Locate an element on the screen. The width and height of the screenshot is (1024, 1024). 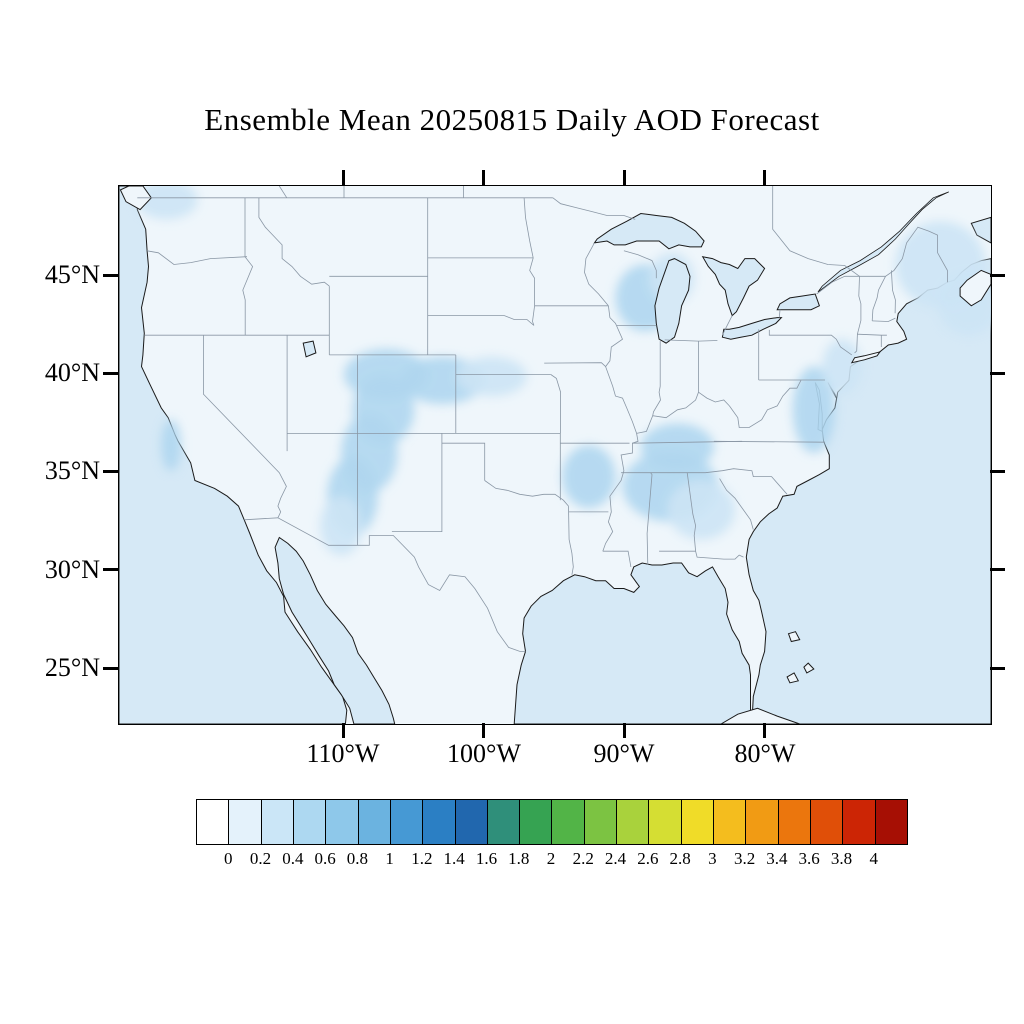
colorbar-tick-label: 0 is located at coordinates (228, 858).